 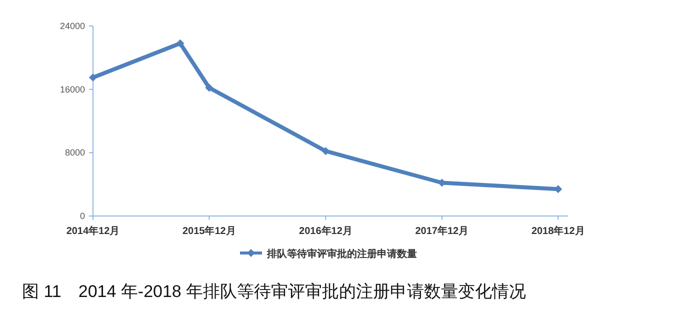 I want to click on y-tick-label: 8000, so click(x=74, y=153).